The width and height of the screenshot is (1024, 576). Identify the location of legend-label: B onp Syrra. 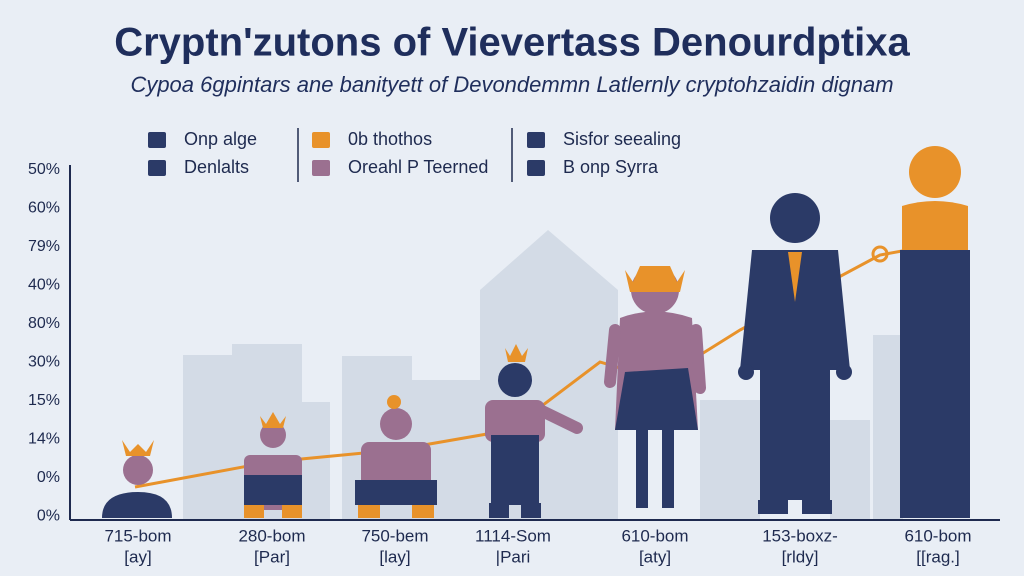
(611, 167).